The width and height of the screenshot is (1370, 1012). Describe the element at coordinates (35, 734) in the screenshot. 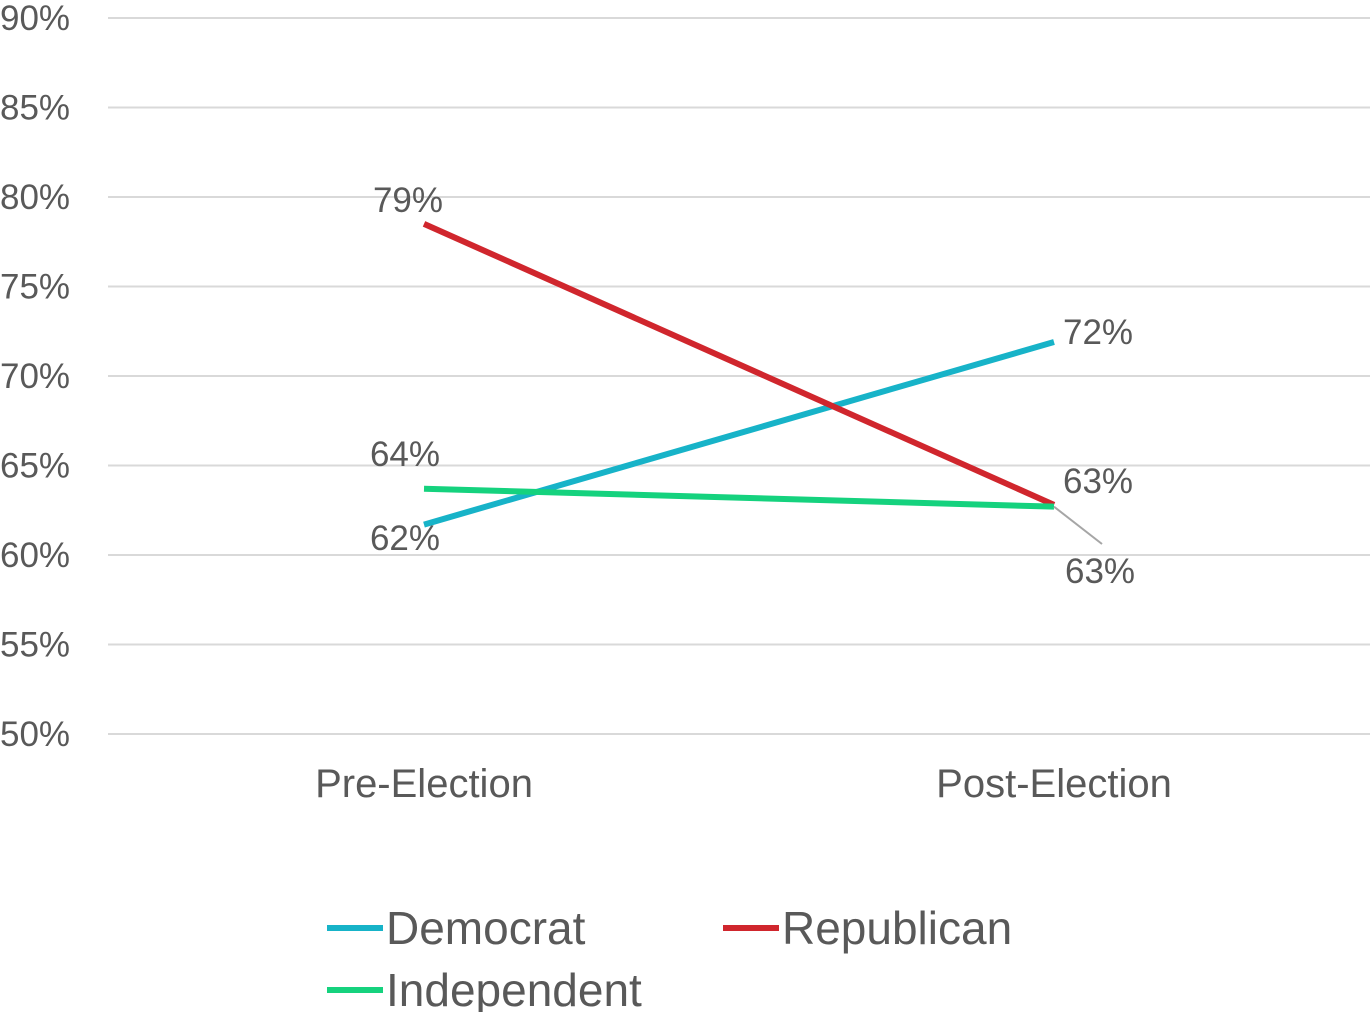

I see `y-tick-label: 50%` at that location.